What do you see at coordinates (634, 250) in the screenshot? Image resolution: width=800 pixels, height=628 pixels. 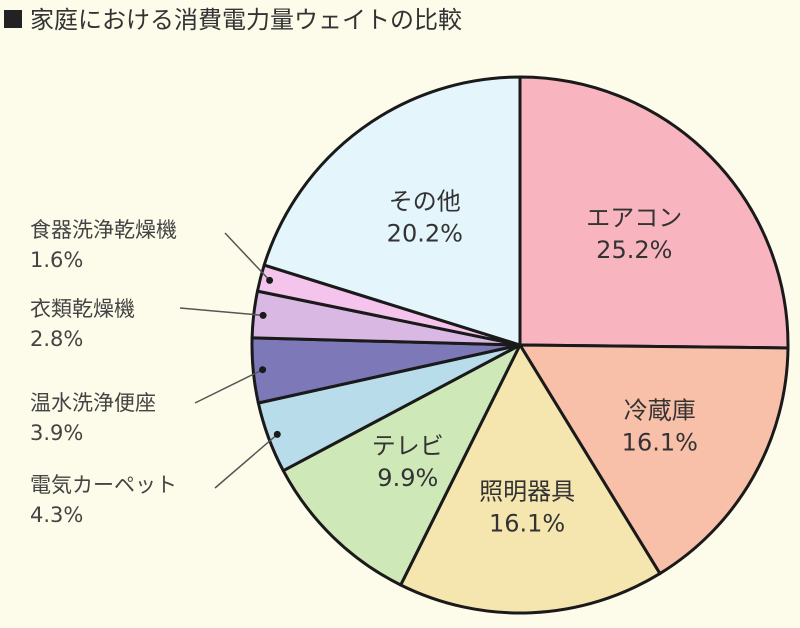 I see `slice-1-value: 25.2%` at bounding box center [634, 250].